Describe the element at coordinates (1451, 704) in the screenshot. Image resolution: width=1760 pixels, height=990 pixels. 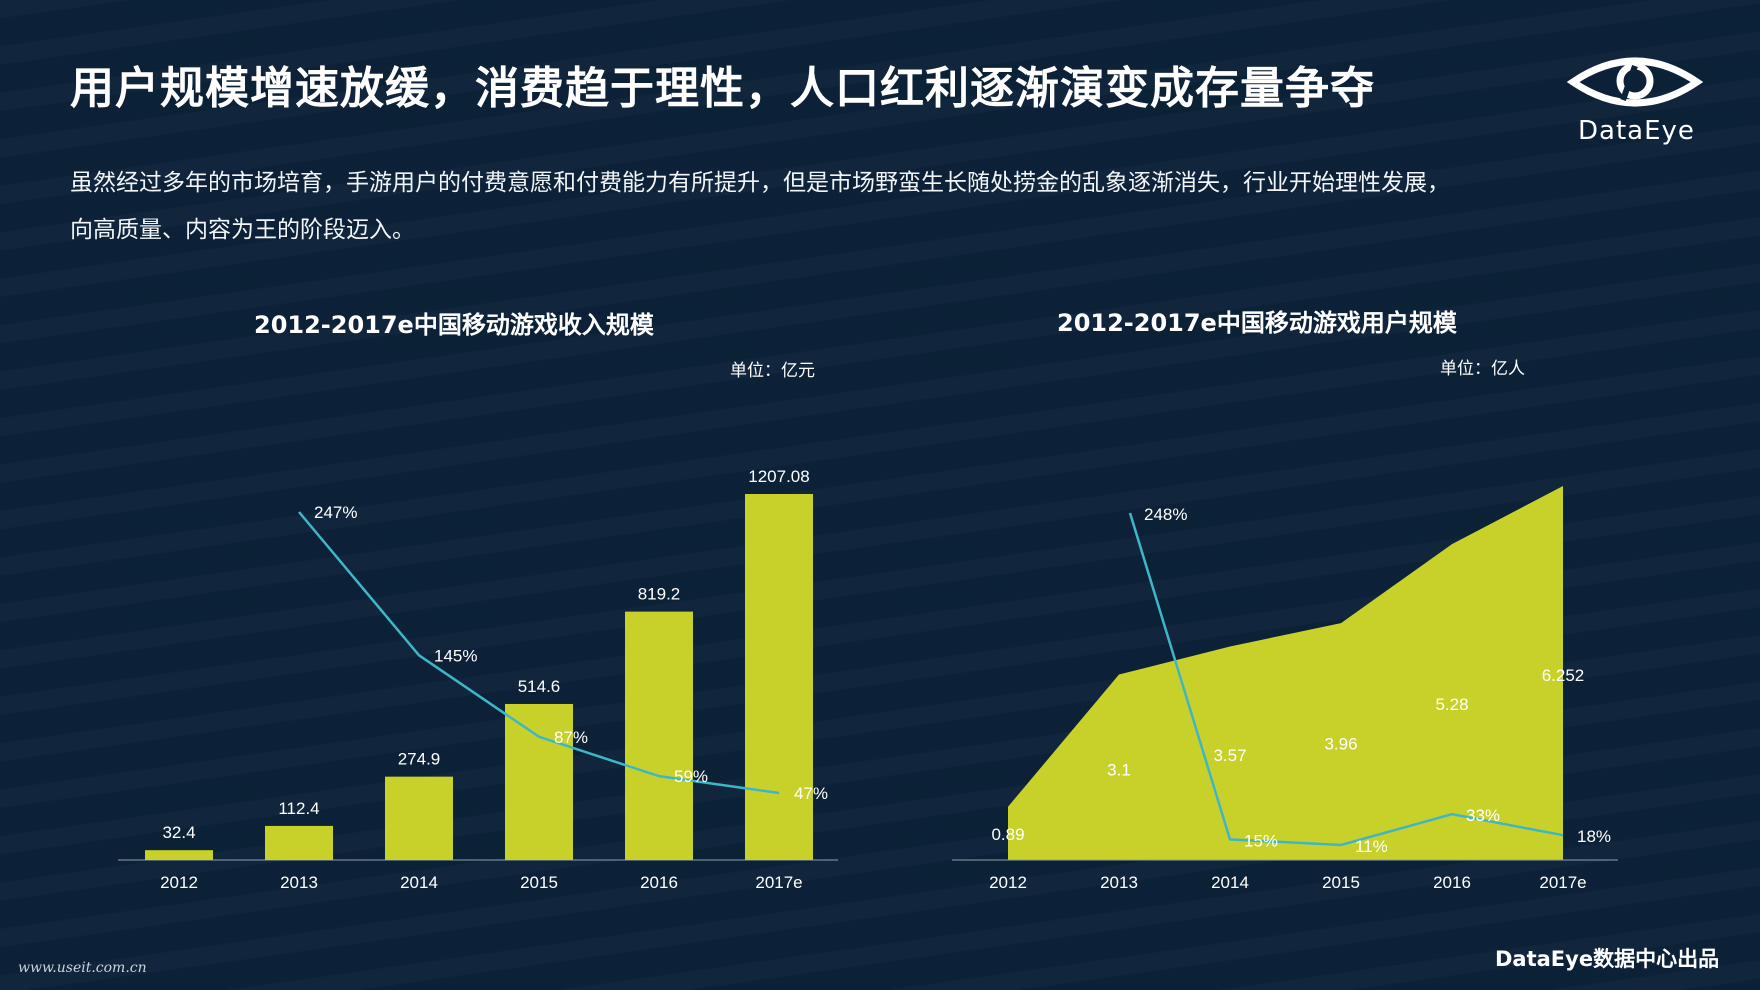
I see `chart2-value-label: 5.28` at that location.